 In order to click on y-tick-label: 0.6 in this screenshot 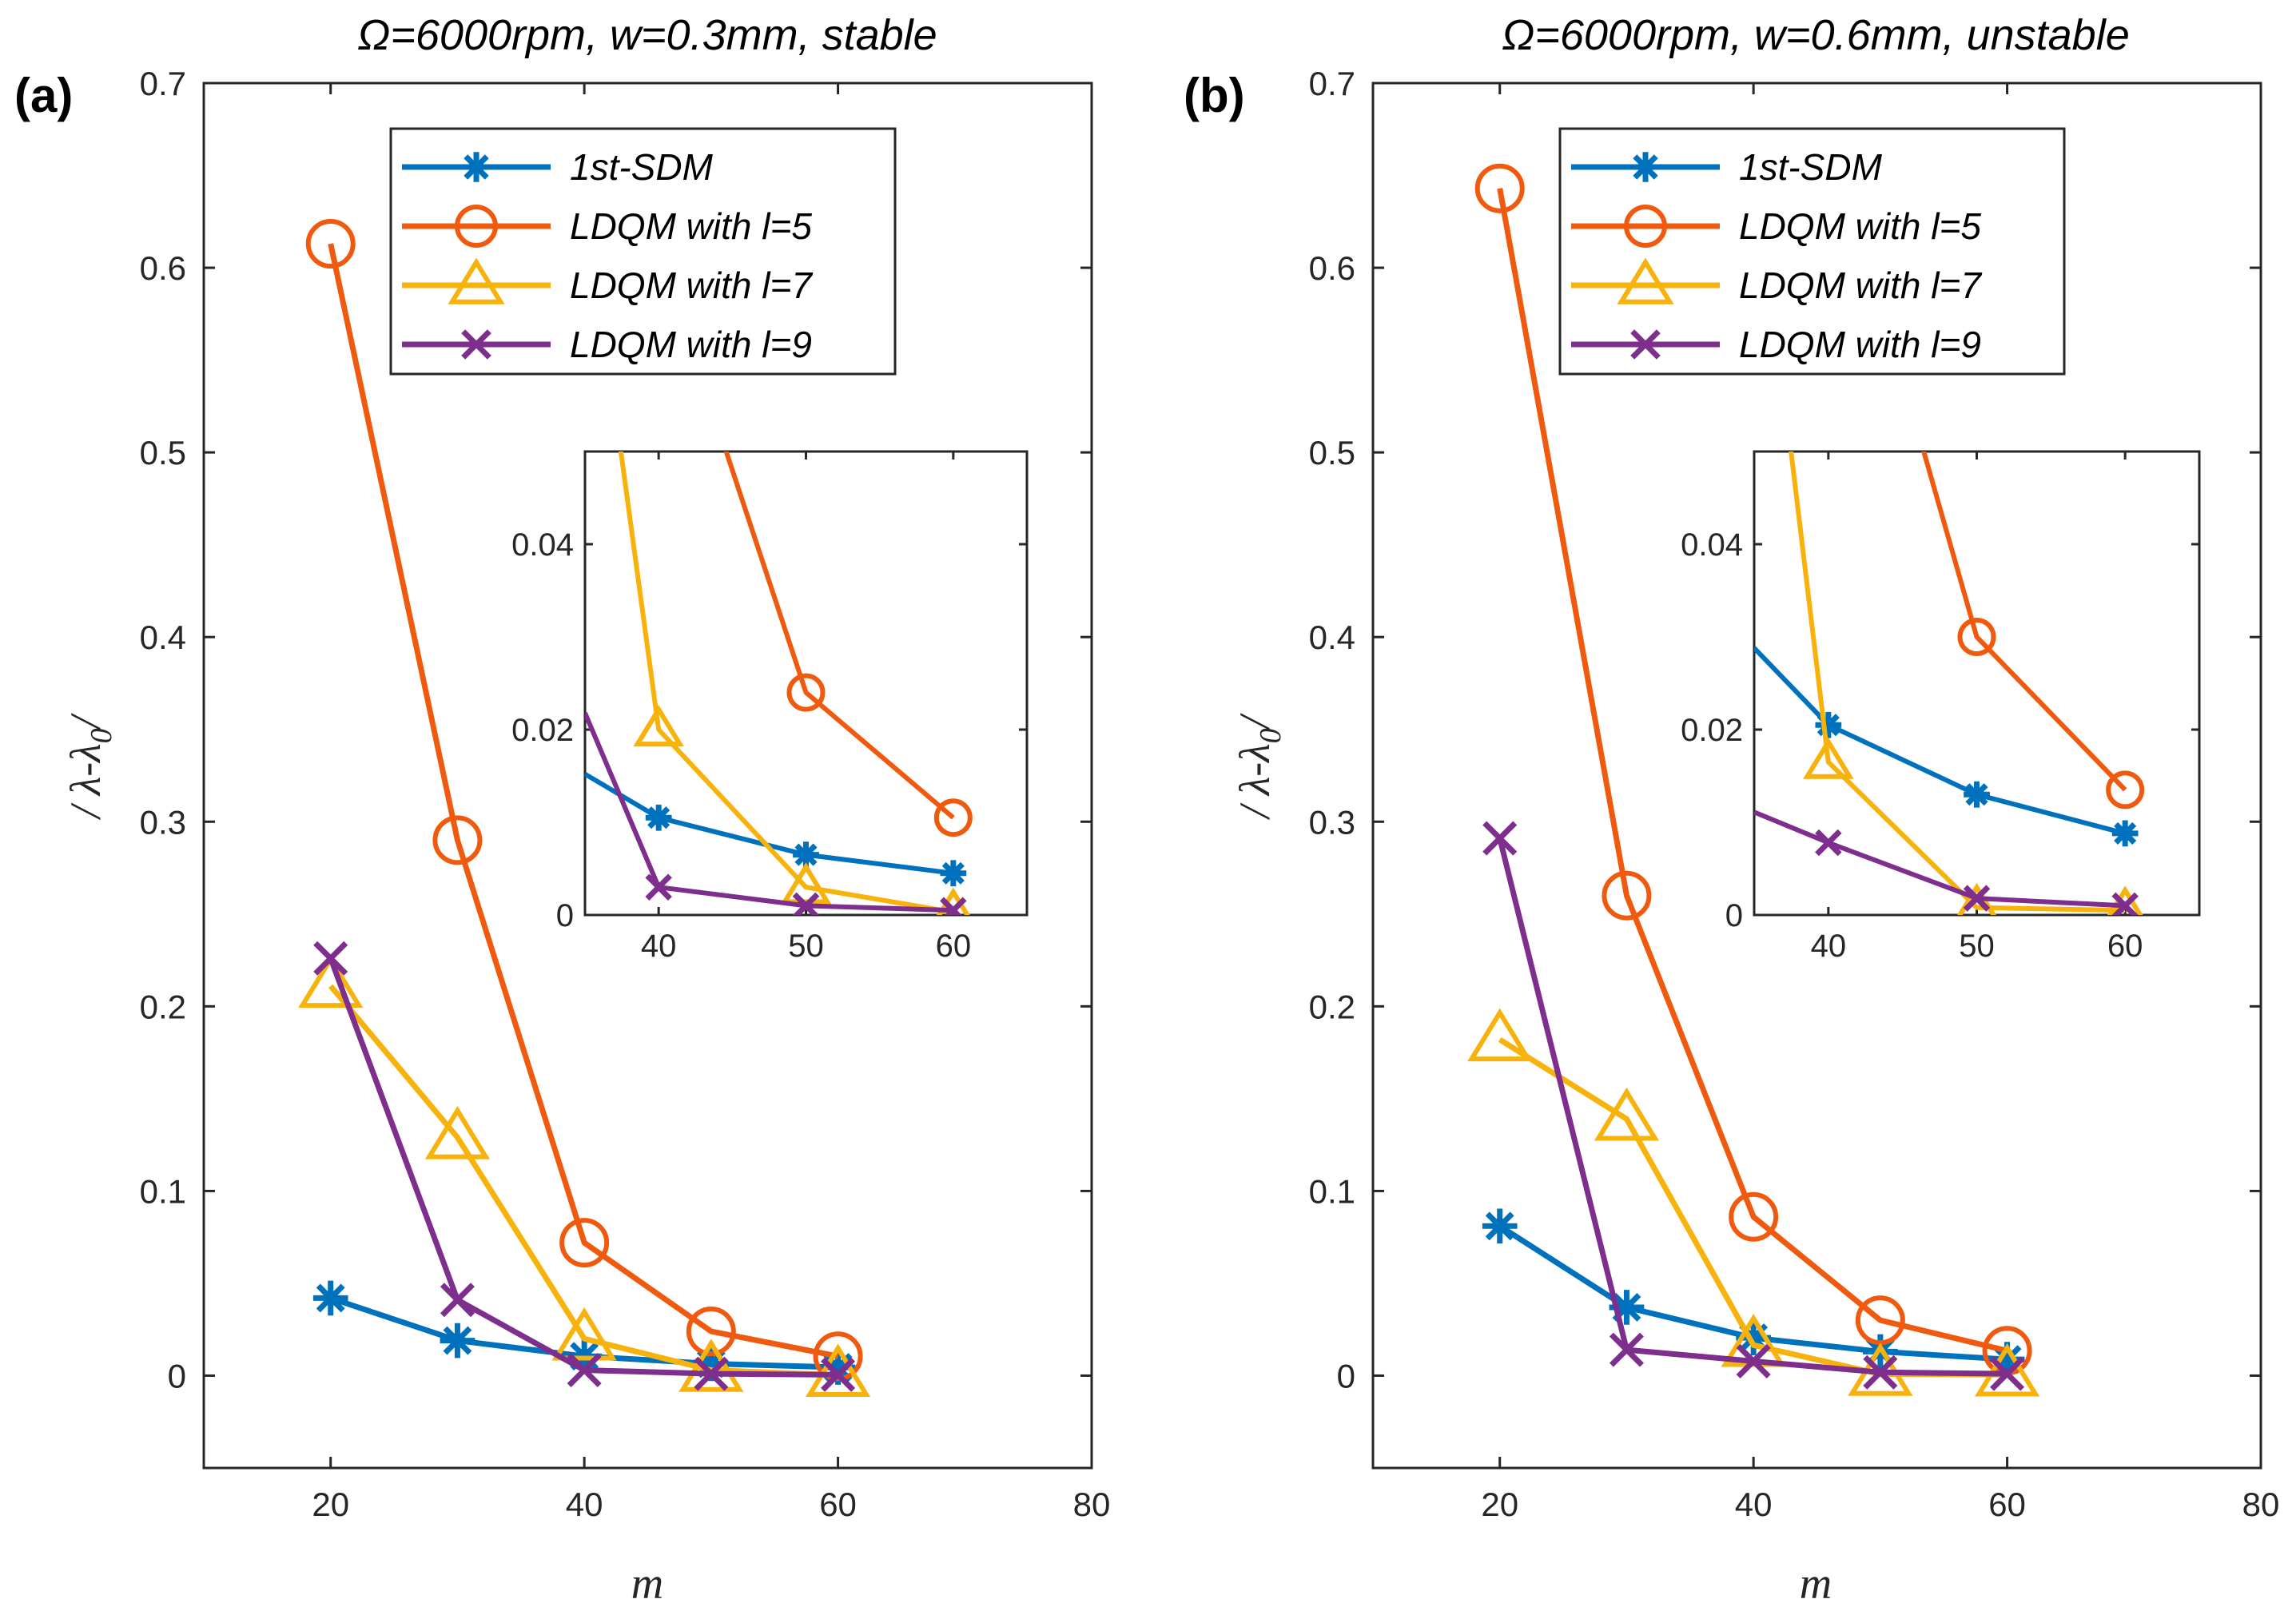, I will do `click(163, 268)`.